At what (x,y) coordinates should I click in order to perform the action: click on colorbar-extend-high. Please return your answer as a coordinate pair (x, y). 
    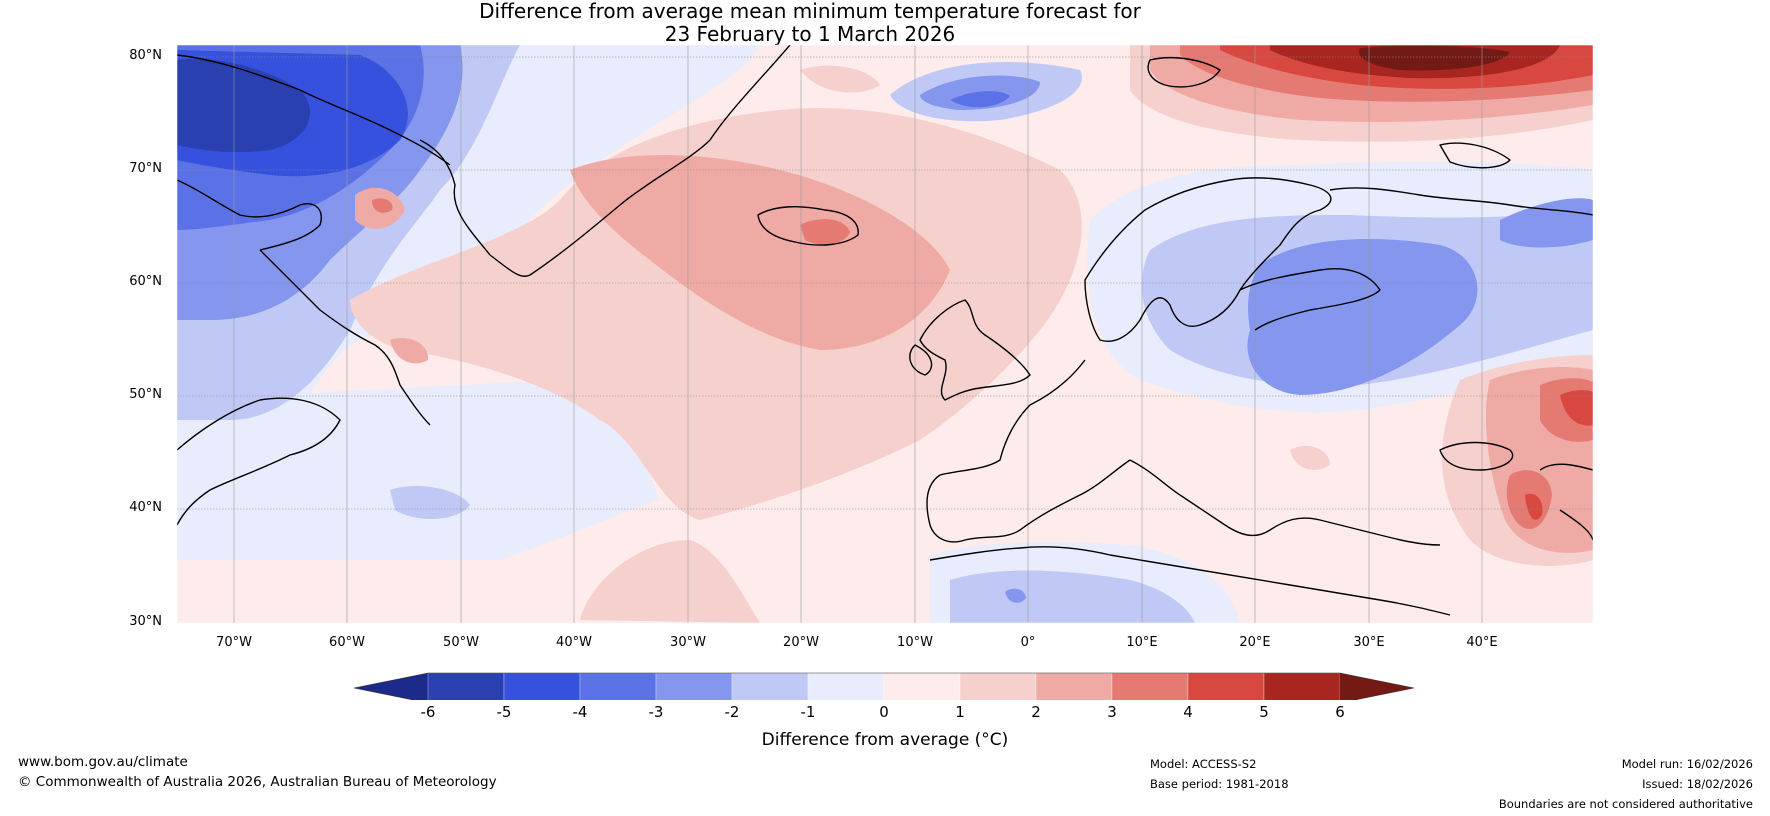
    Looking at the image, I should click on (1377, 686).